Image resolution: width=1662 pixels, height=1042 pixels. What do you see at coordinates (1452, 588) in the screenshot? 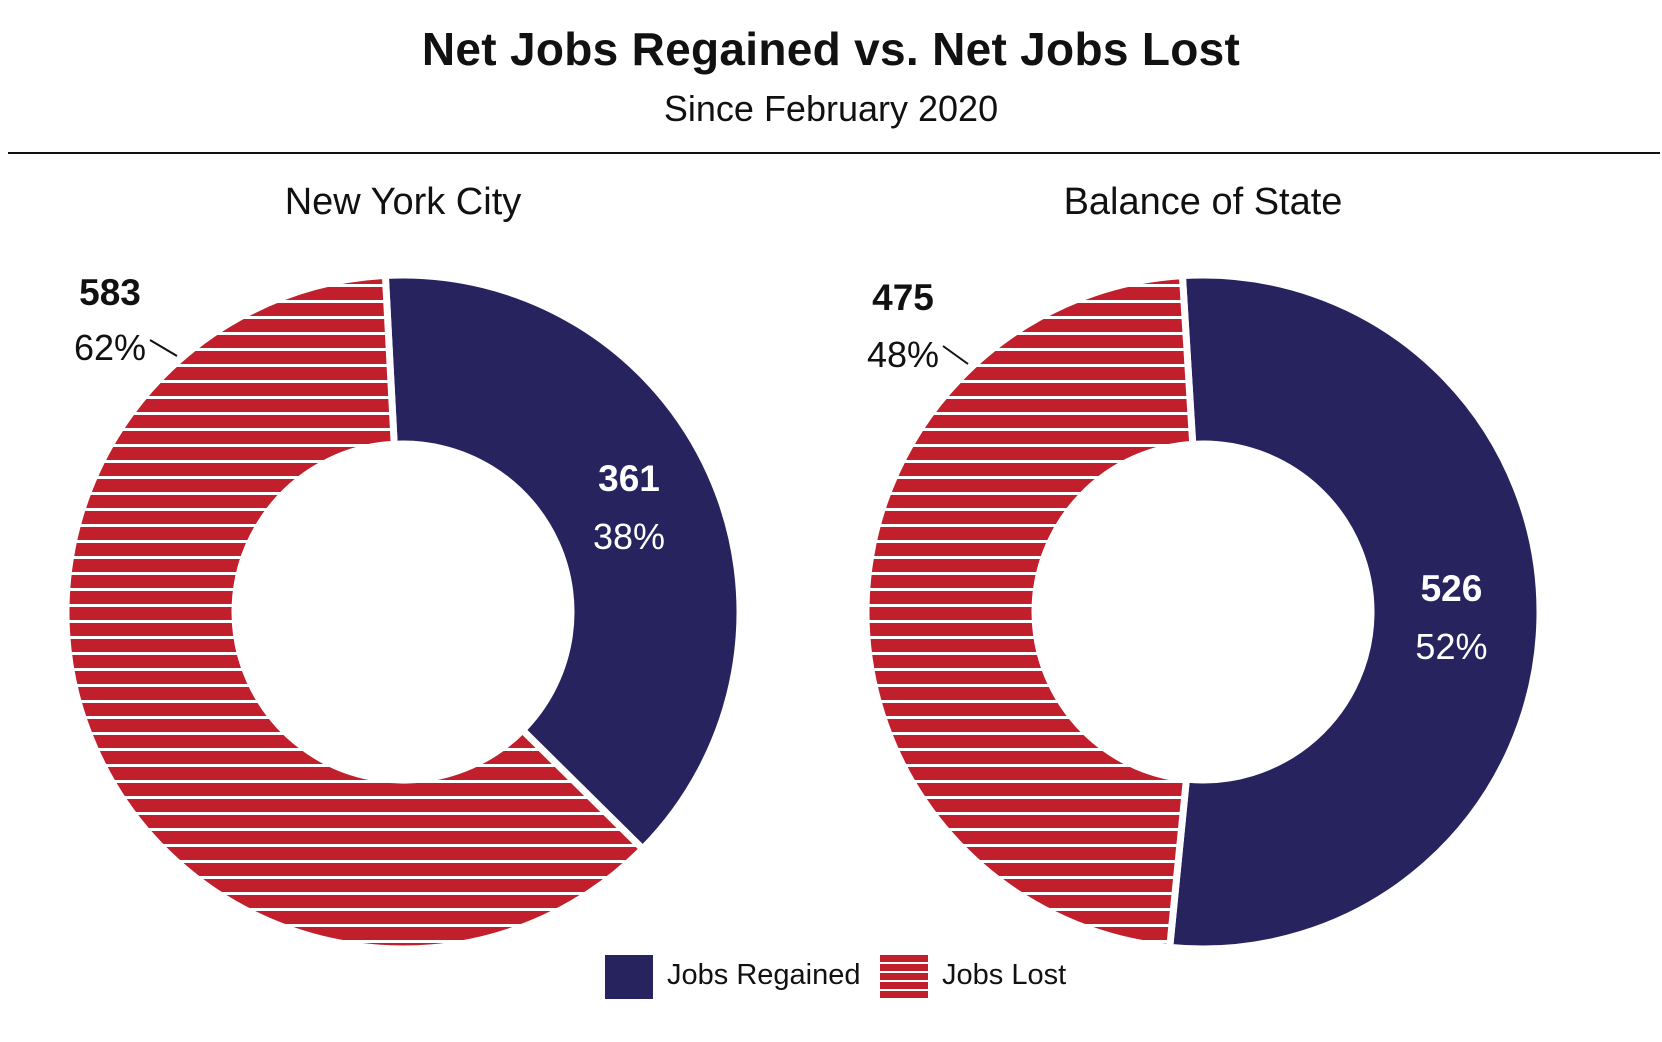
I see `data-label-value: 526` at bounding box center [1452, 588].